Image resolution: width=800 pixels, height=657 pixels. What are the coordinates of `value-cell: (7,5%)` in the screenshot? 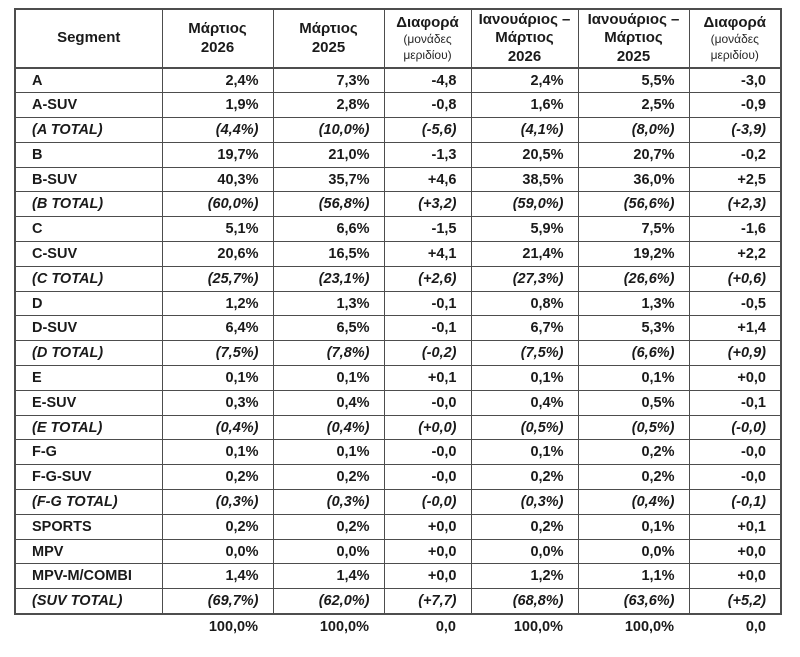 It's located at (524, 353).